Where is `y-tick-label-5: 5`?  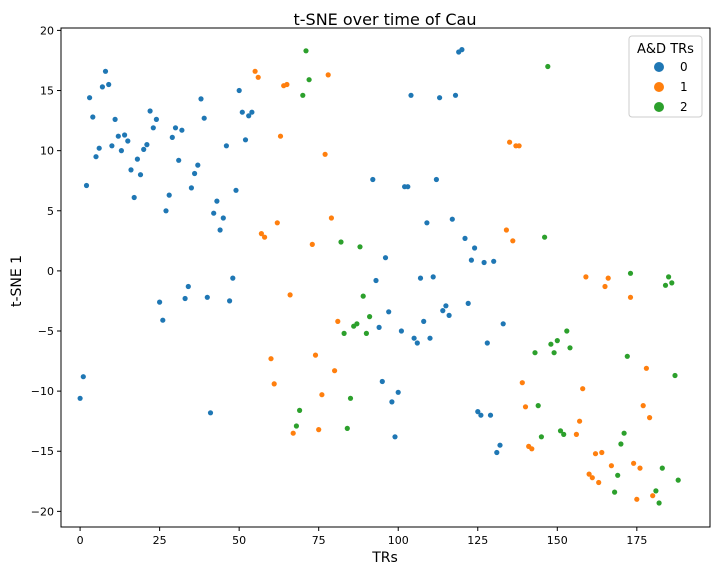
y-tick-label-5: 5 is located at coordinates (50, 211).